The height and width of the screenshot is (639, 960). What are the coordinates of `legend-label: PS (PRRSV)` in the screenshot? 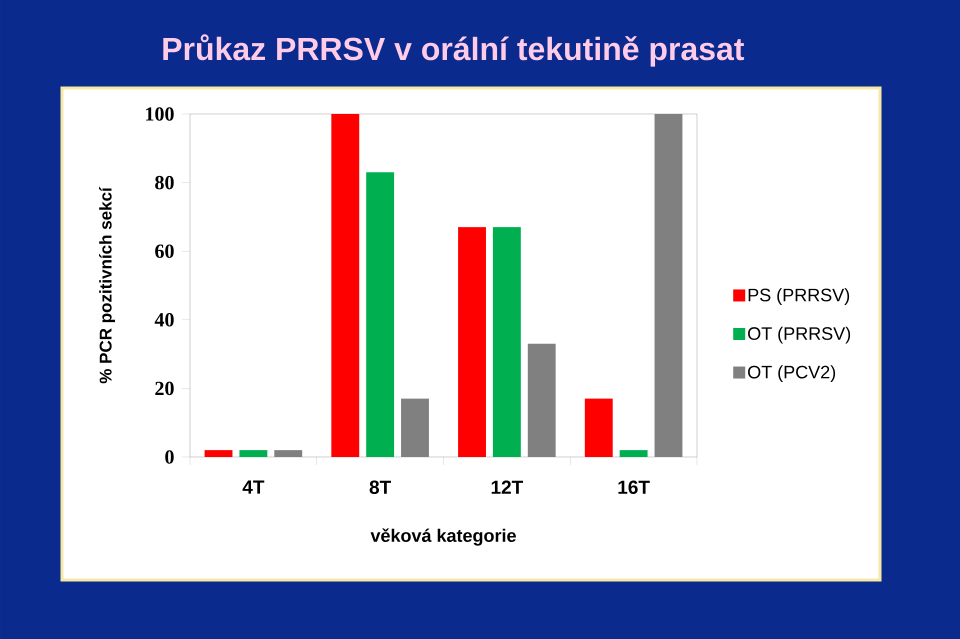 It's located at (799, 296).